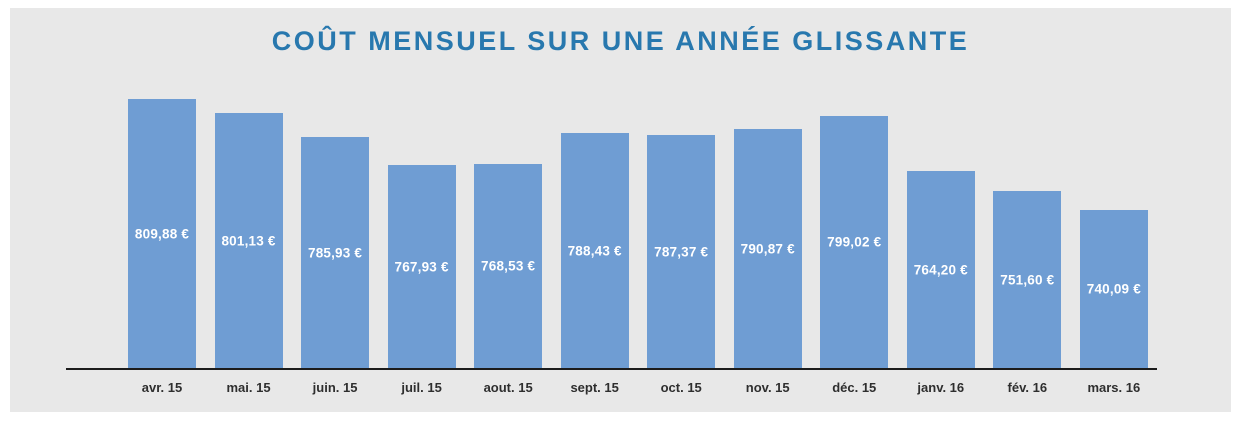  I want to click on x-tick-label: mai. 15, so click(248, 387).